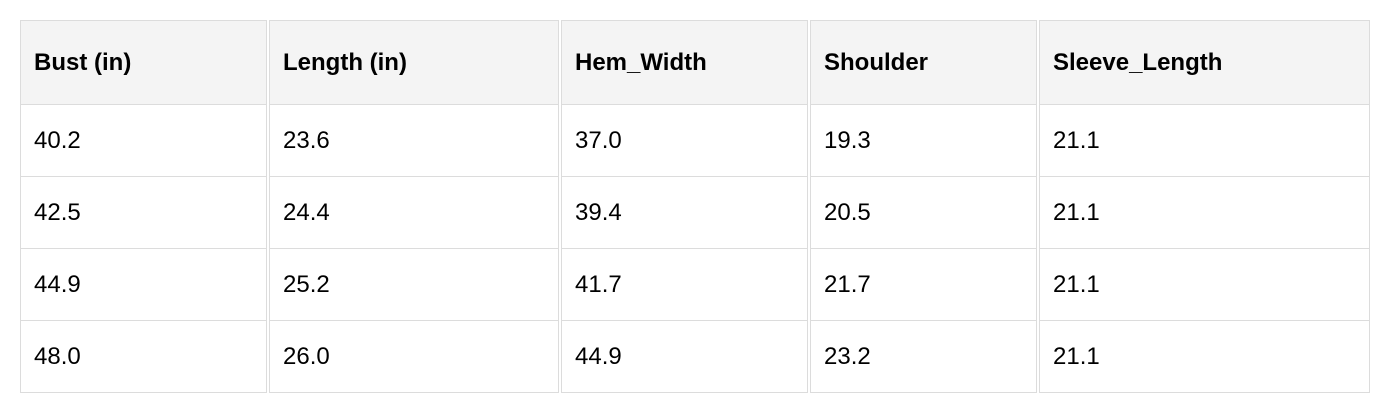 The height and width of the screenshot is (413, 1381). I want to click on cell: 25.2, so click(414, 285).